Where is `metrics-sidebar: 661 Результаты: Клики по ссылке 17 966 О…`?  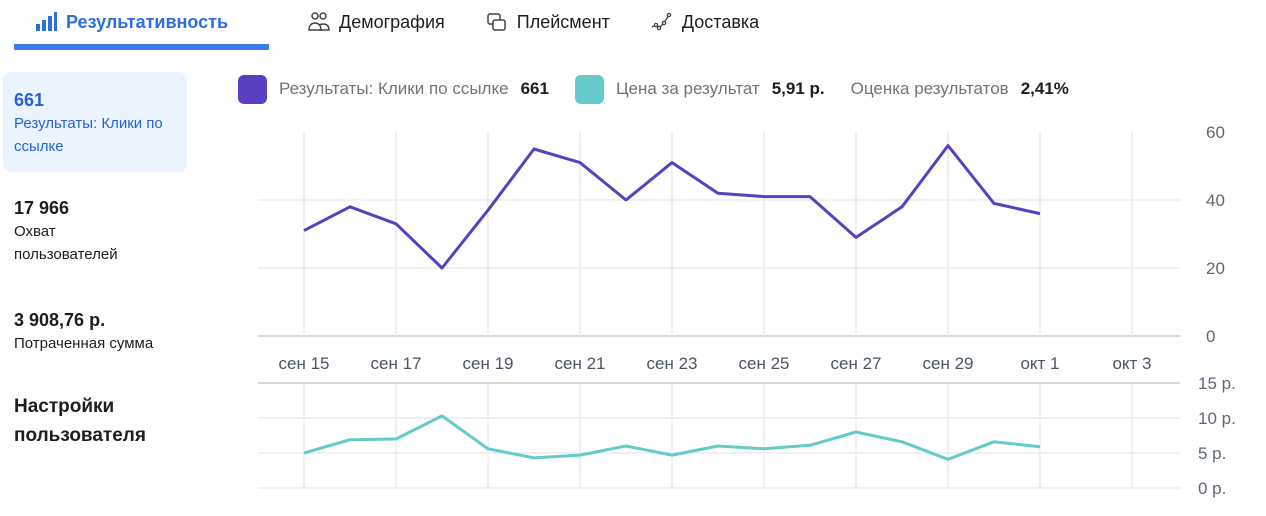 metrics-sidebar: 661 Результаты: Клики по ссылке 17 966 О… is located at coordinates (95, 259).